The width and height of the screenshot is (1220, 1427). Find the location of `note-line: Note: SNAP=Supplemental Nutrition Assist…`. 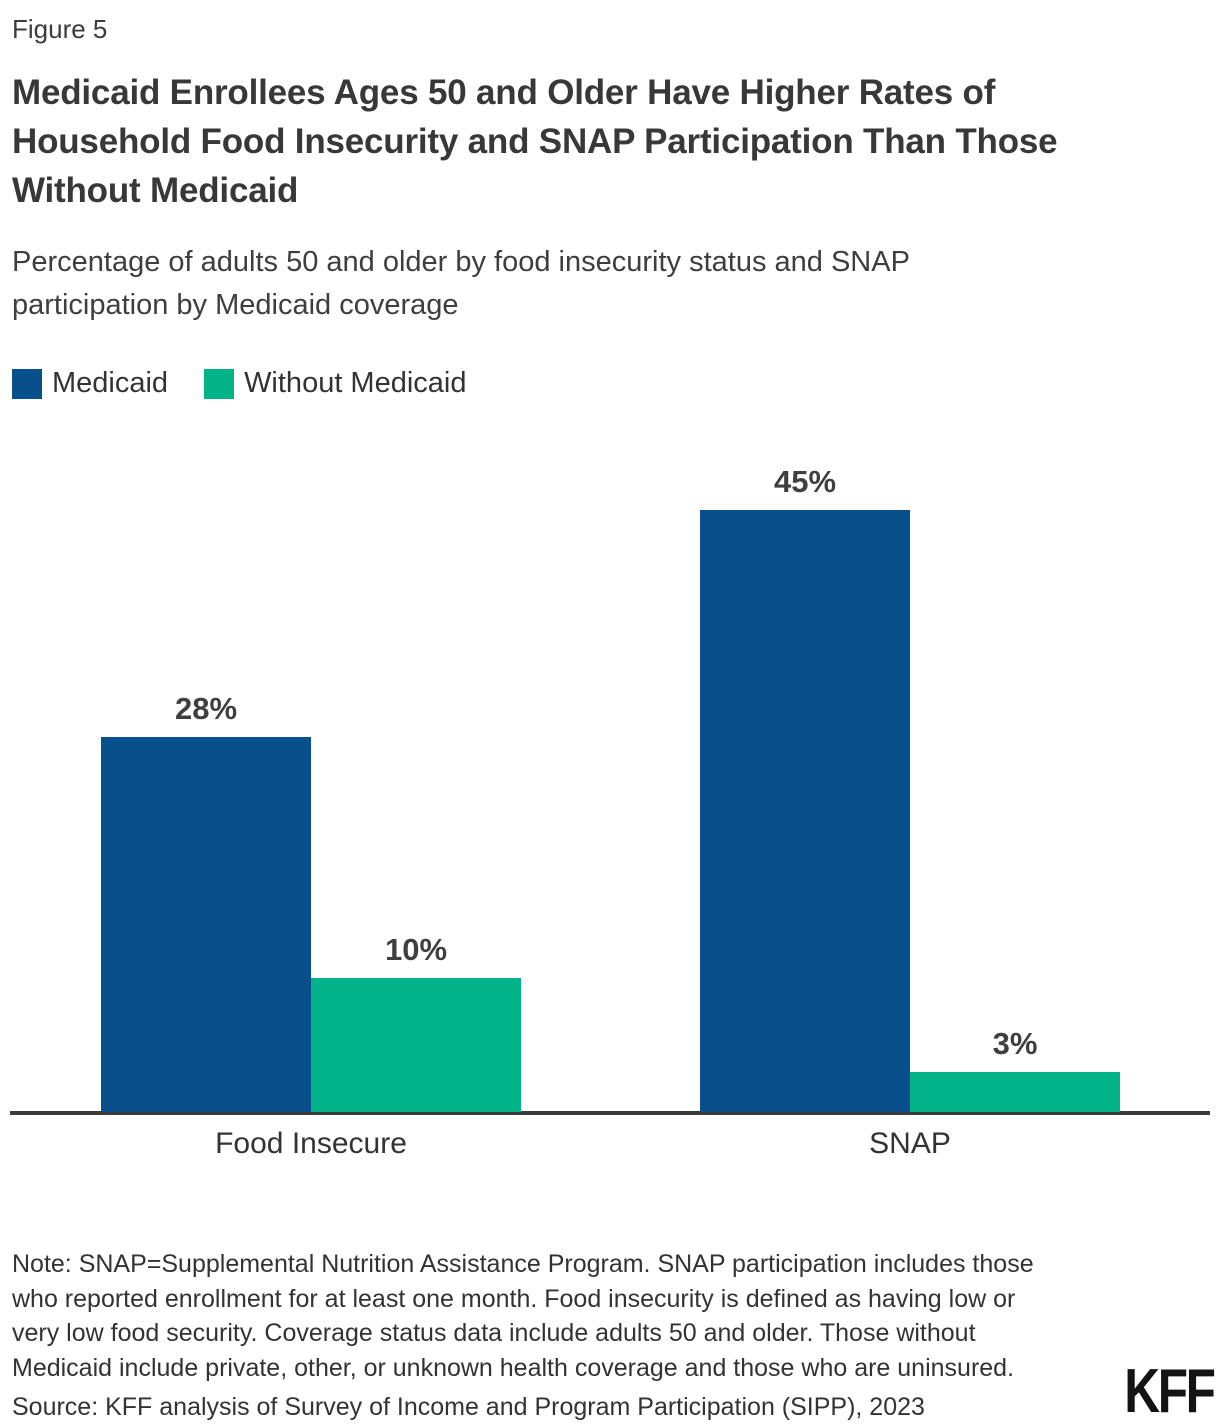

note-line: Note: SNAP=Supplemental Nutrition Assist… is located at coordinates (523, 1264).